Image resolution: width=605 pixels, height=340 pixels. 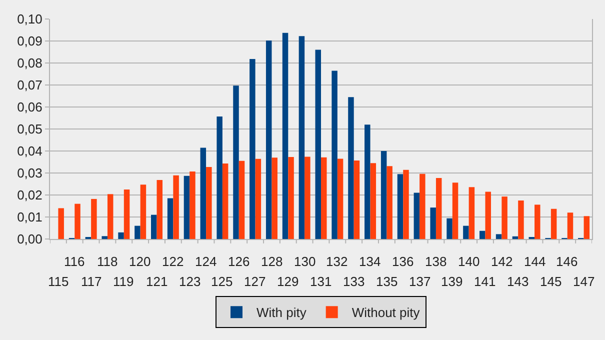 What do you see at coordinates (551, 281) in the screenshot?
I see `x-tick-label: 145` at bounding box center [551, 281].